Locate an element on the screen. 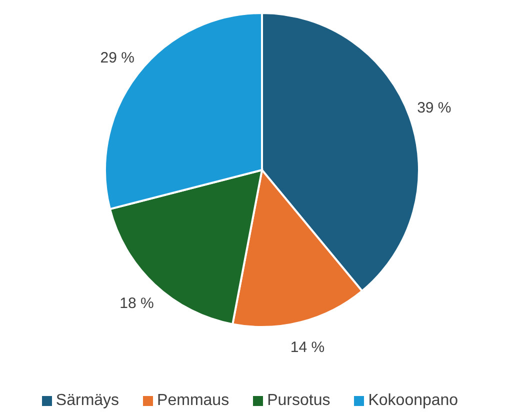 Image resolution: width=524 pixels, height=418 pixels. data-label: 39 % is located at coordinates (434, 108).